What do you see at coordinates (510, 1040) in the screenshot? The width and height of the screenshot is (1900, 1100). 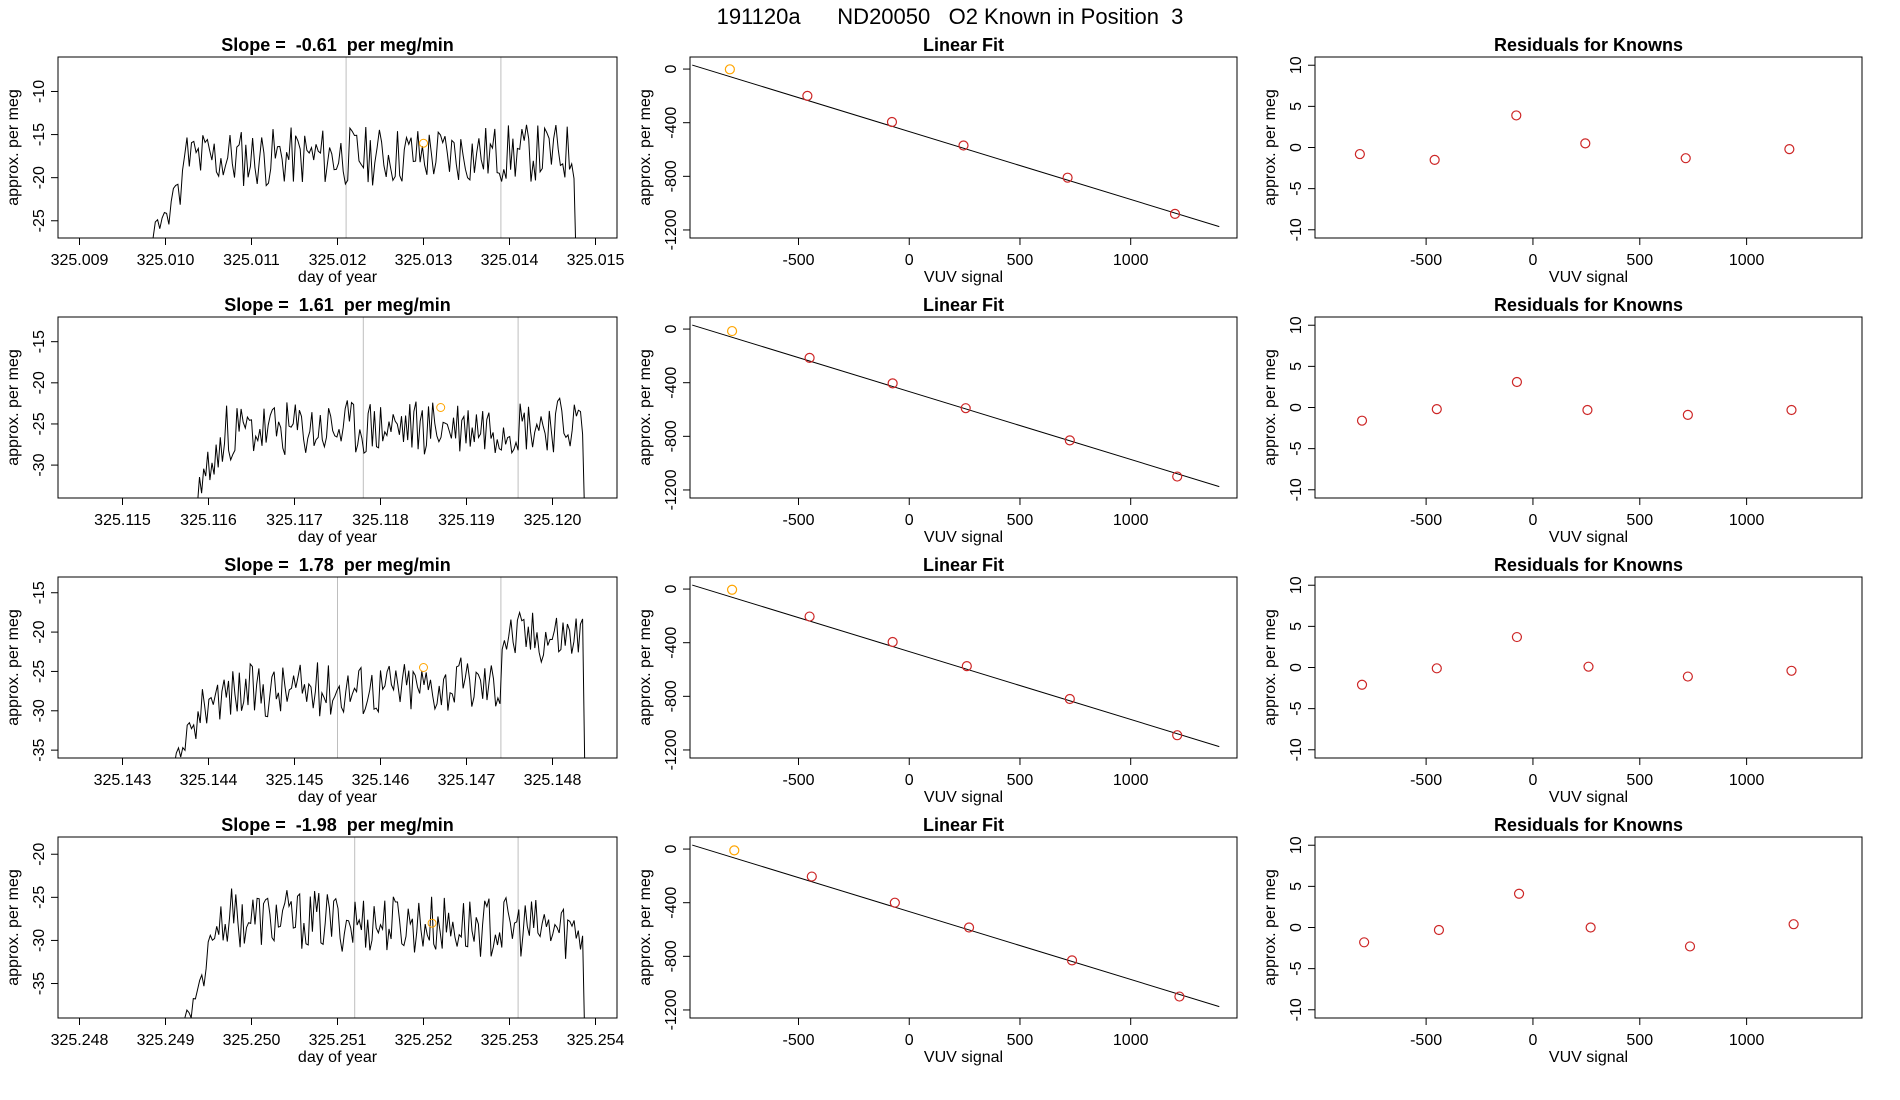 I see `x-tick-label: 325.253` at bounding box center [510, 1040].